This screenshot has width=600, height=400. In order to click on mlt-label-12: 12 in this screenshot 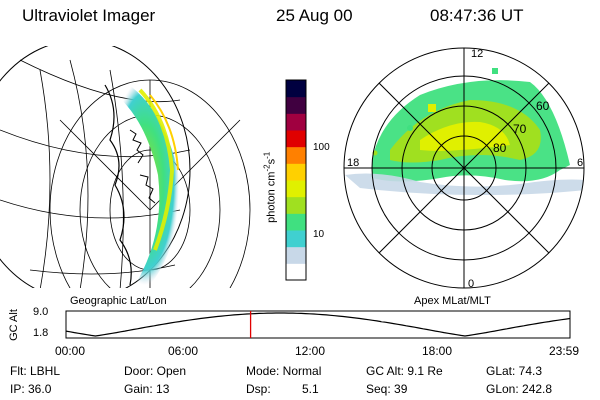, I will do `click(477, 54)`.